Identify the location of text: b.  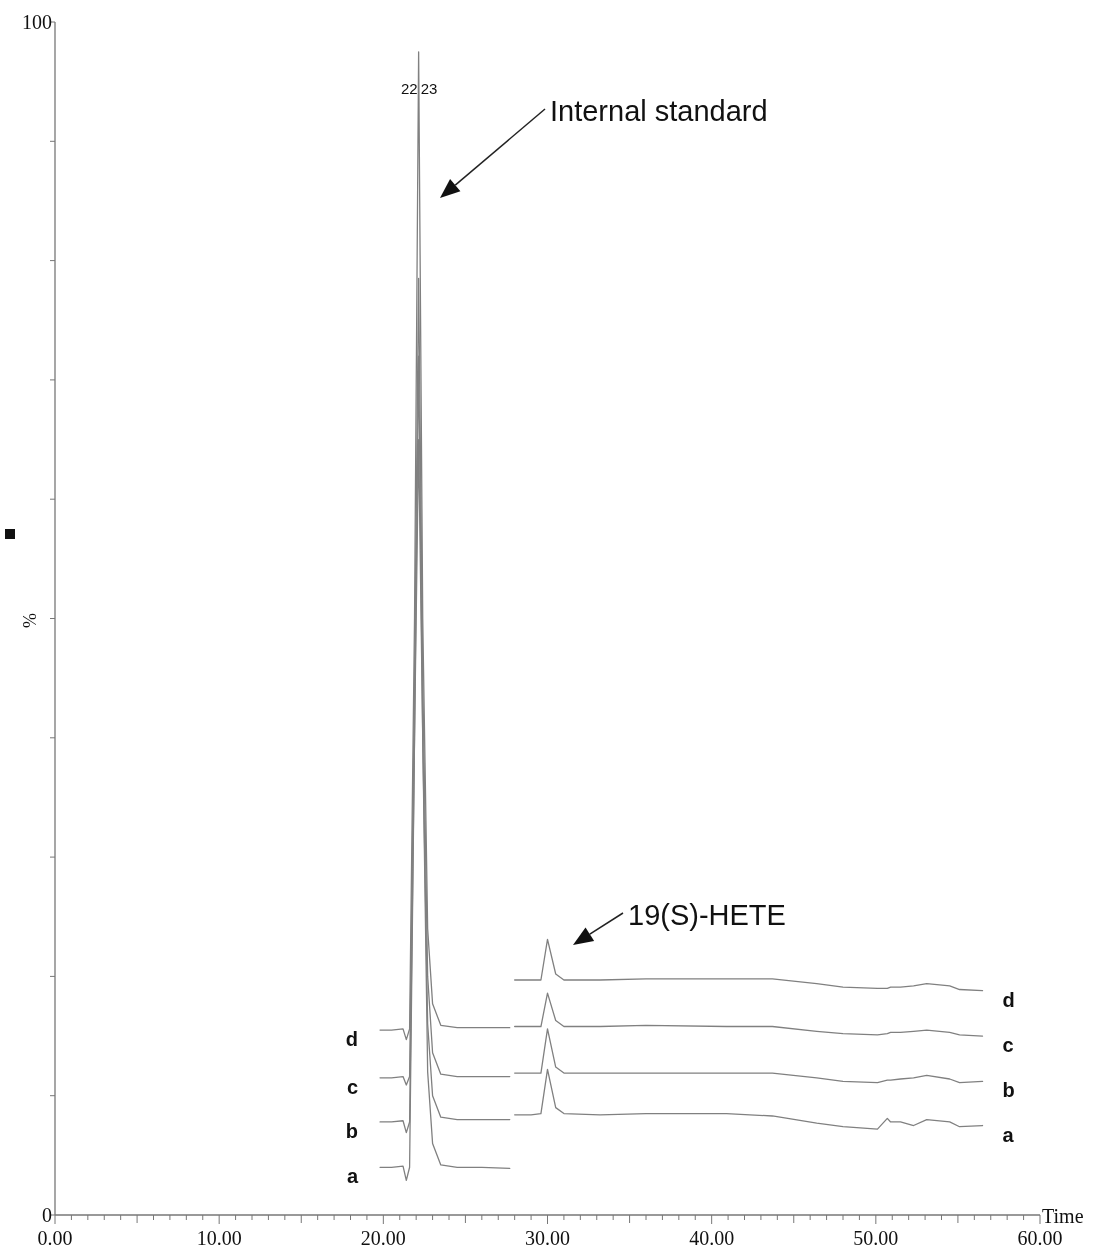
(352, 1130).